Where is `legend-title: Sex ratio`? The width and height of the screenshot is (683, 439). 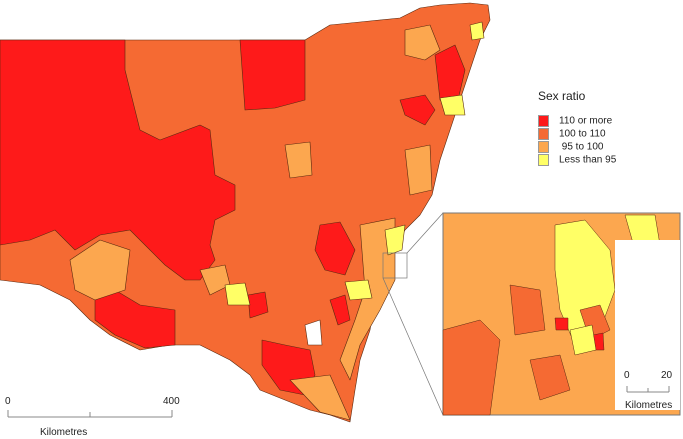 legend-title: Sex ratio is located at coordinates (562, 96).